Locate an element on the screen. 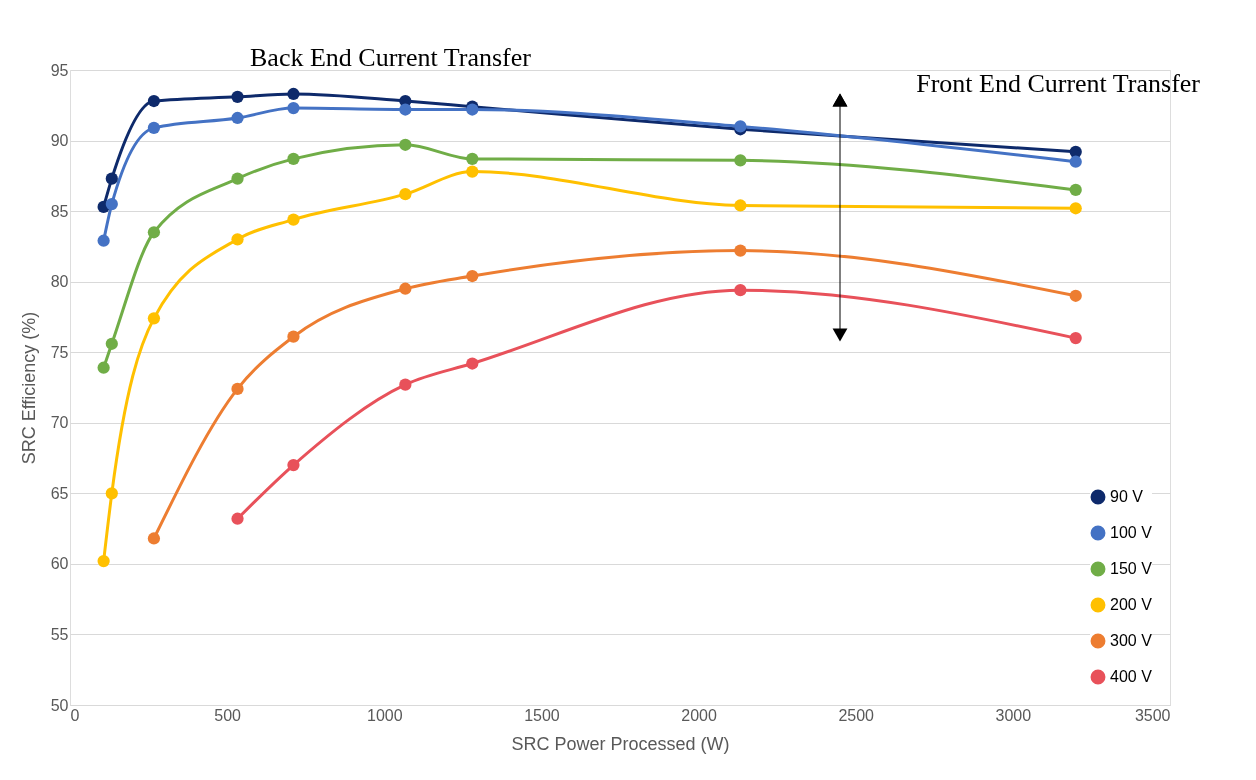 This screenshot has height=780, width=1256. x-axis-title: SRC Power Processed (W) is located at coordinates (620, 743).